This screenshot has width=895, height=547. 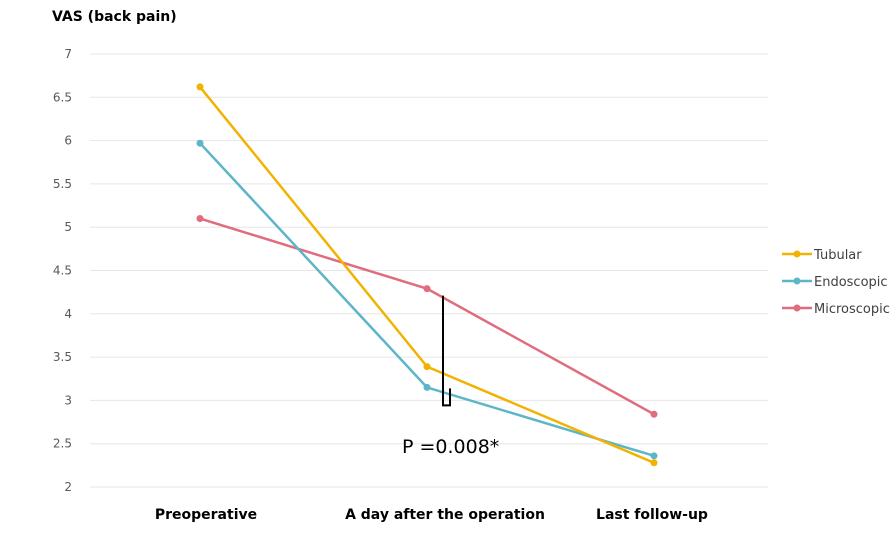 What do you see at coordinates (206, 515) in the screenshot?
I see `x-category-label: Preoperative` at bounding box center [206, 515].